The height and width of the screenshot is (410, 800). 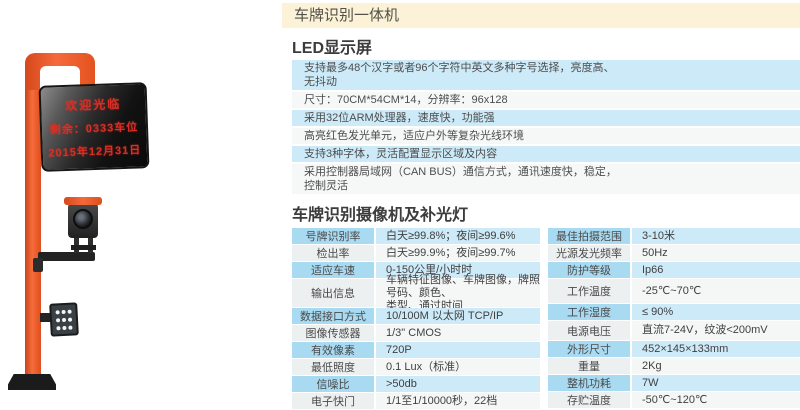 I want to click on spec-value: -50℃~120℃, so click(x=716, y=400).